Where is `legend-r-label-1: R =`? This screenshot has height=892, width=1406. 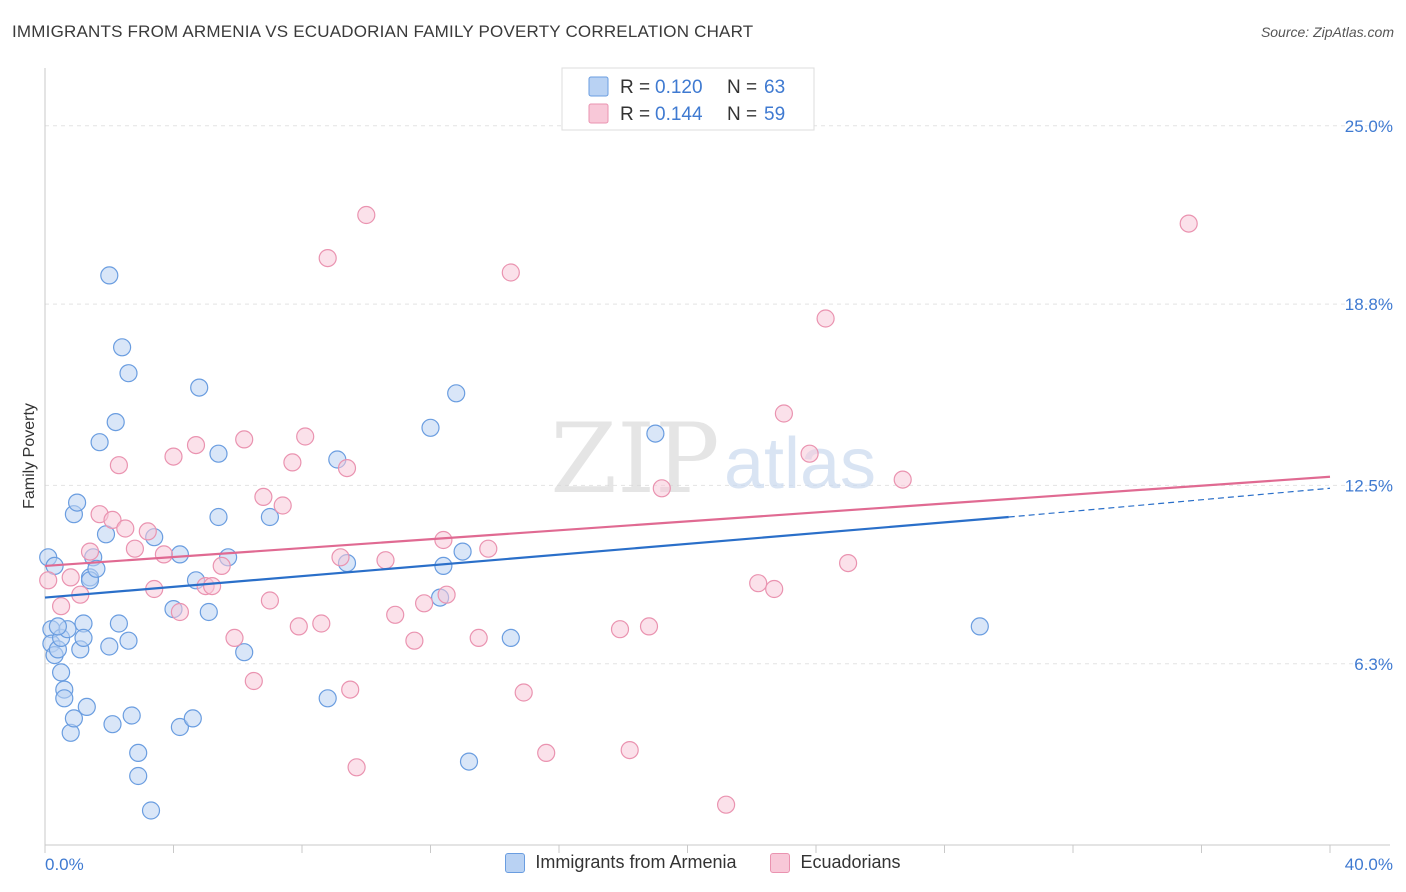
legend-r-label-1: R = is located at coordinates (635, 87).